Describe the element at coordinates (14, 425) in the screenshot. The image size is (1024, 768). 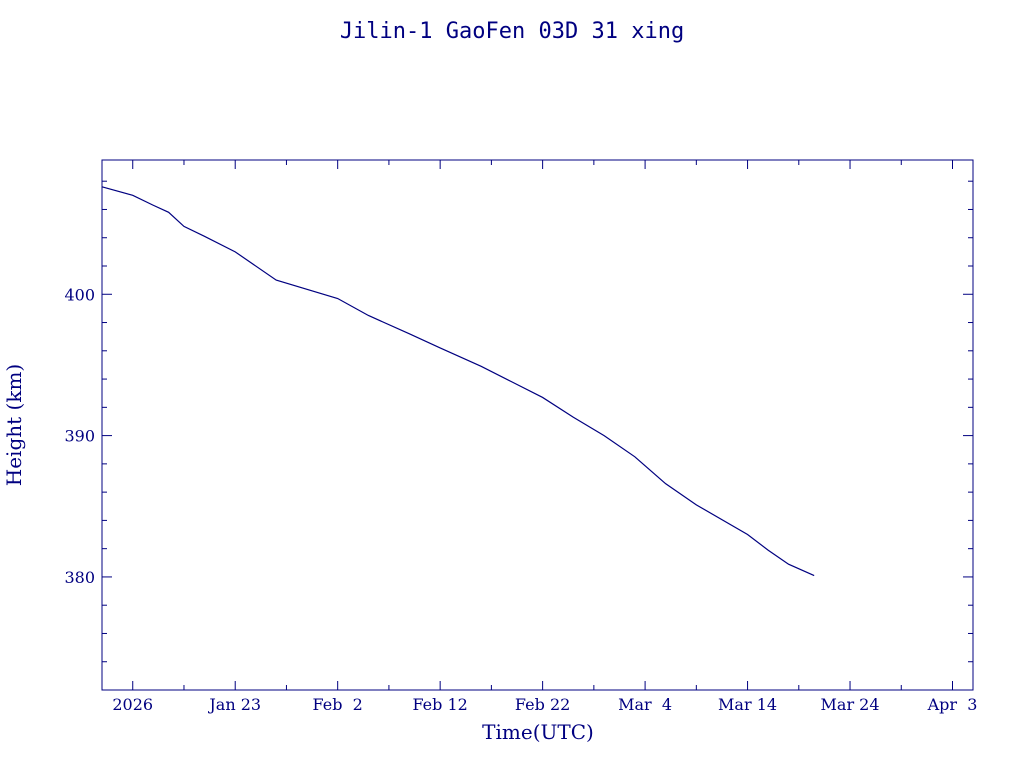
I see `y-axis-label: Height (km)` at that location.